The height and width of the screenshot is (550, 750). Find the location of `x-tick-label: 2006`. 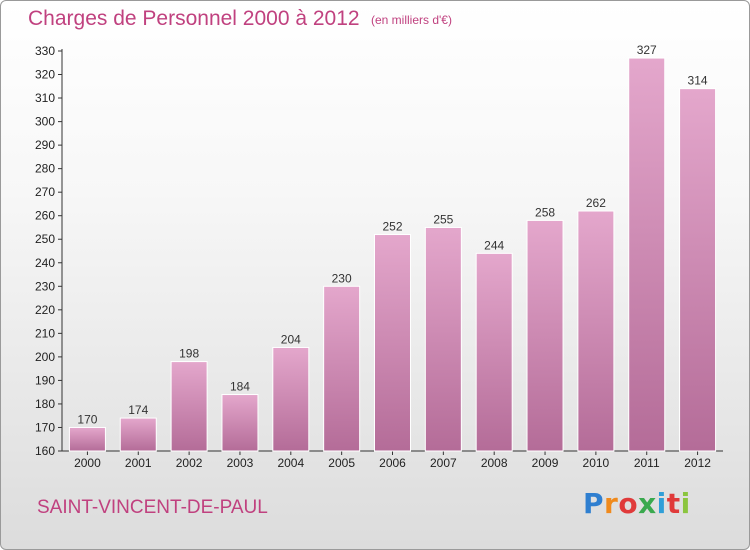

x-tick-label: 2006 is located at coordinates (392, 463).